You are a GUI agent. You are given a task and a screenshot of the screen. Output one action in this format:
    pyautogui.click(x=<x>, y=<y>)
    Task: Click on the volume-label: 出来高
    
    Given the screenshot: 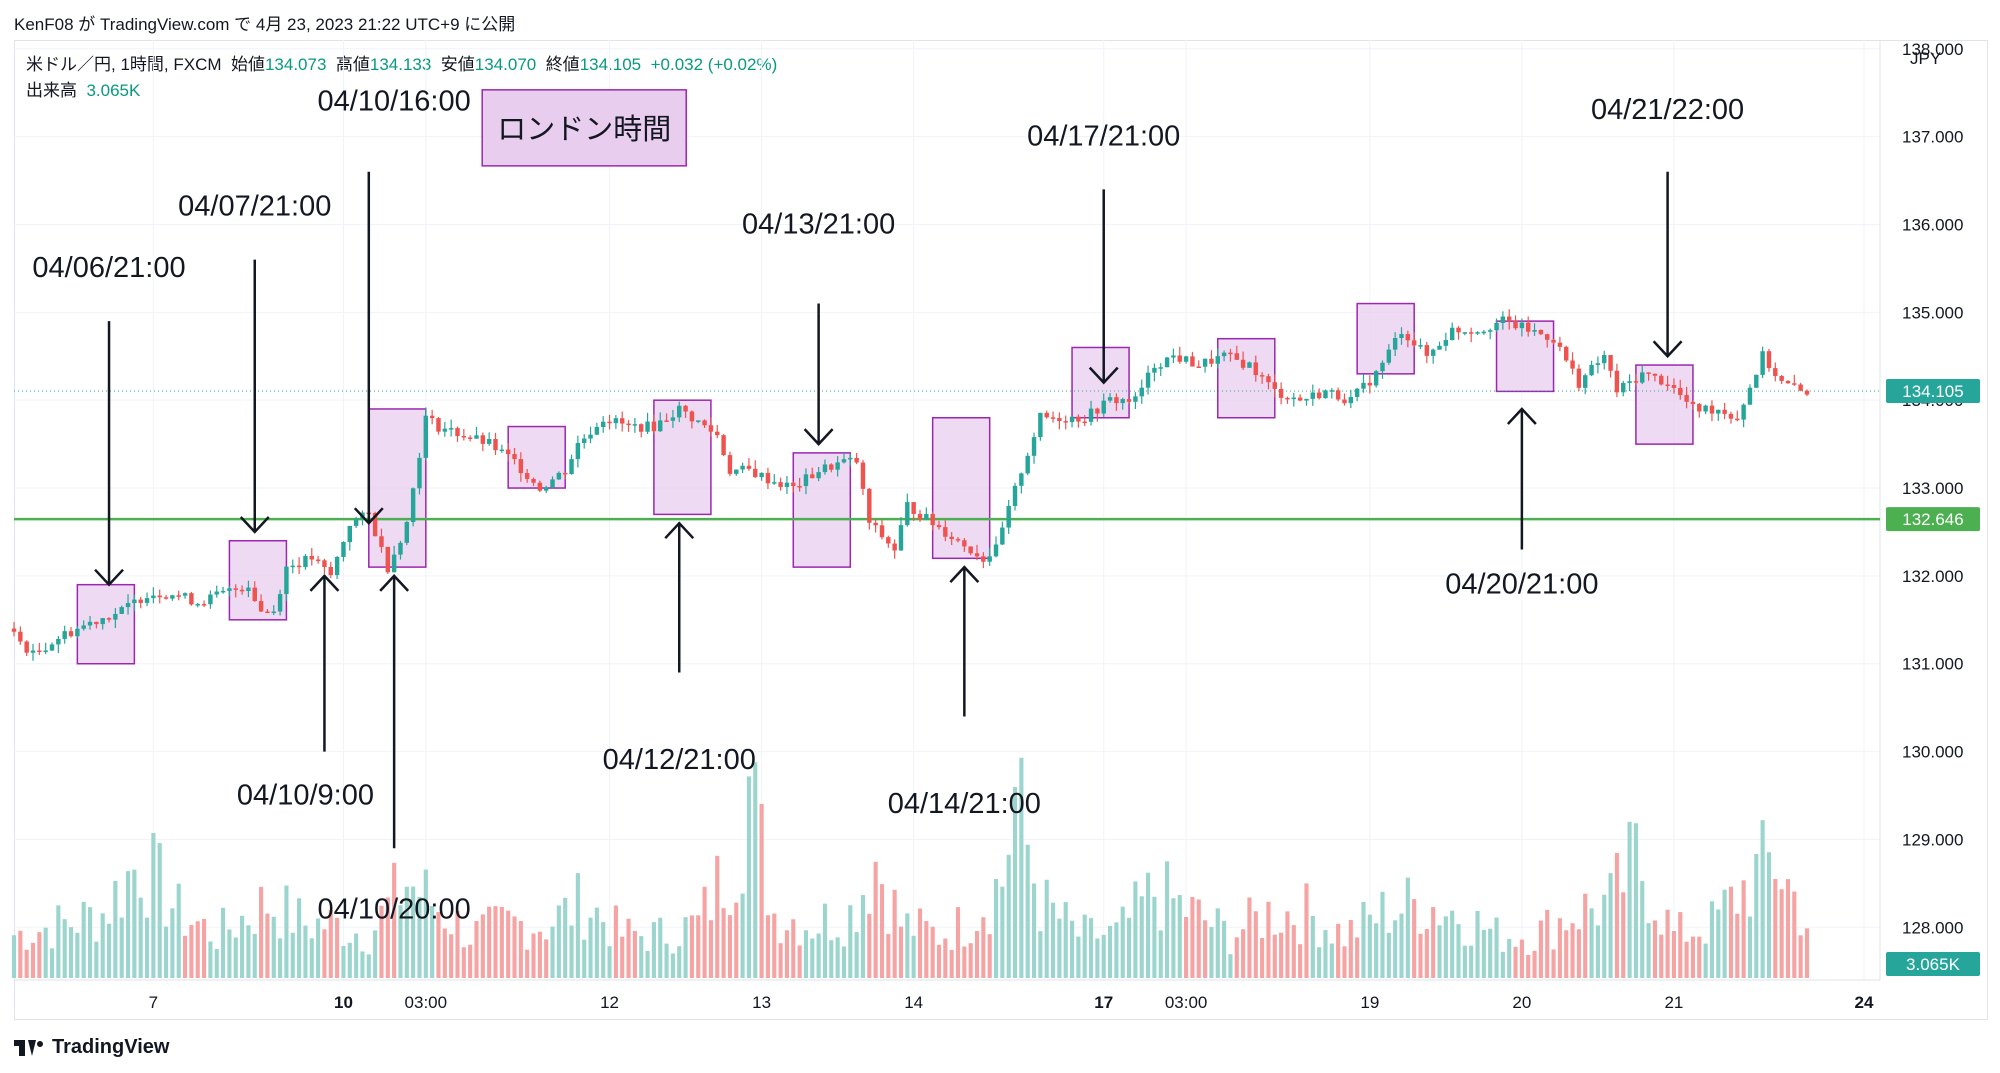 What is the action you would take?
    pyautogui.click(x=51, y=90)
    